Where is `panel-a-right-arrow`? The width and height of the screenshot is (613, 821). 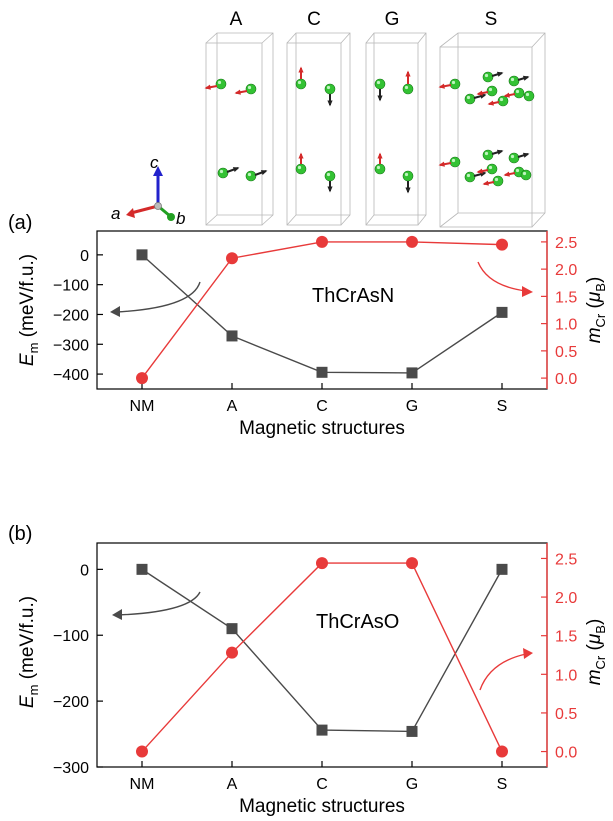
panel-a-right-arrow is located at coordinates (502, 276).